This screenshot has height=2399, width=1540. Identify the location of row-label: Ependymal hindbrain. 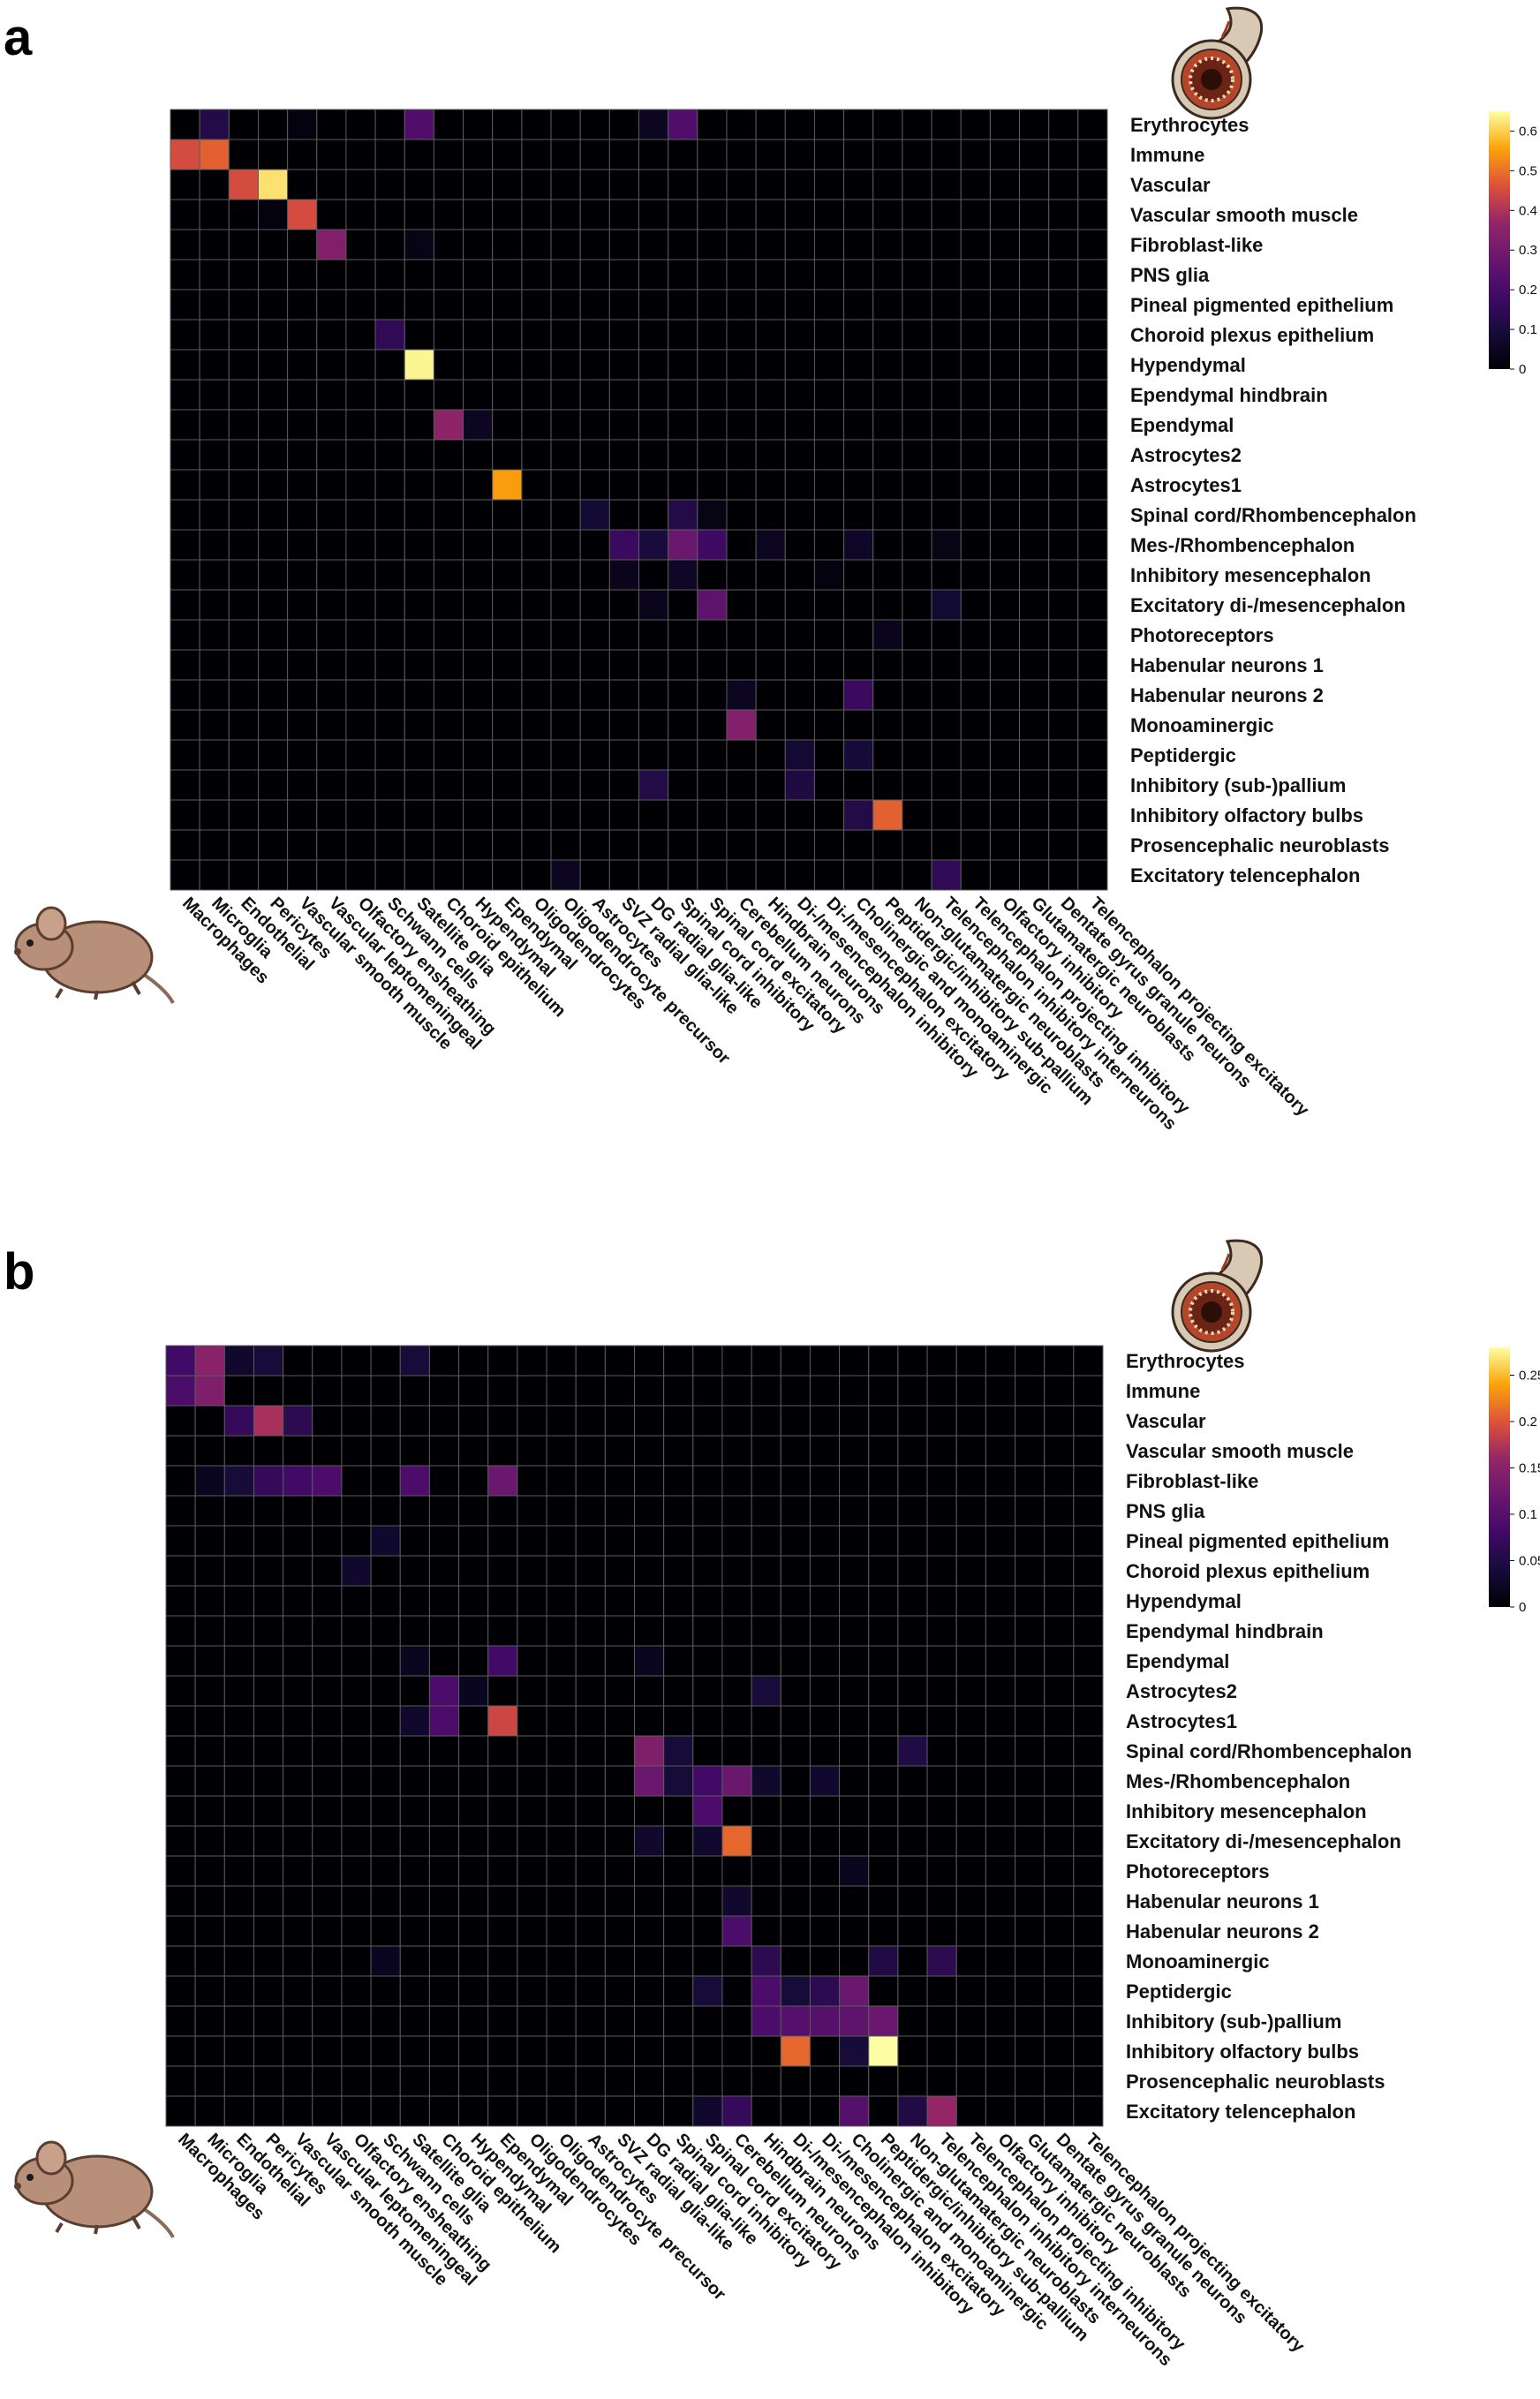
(1229, 395).